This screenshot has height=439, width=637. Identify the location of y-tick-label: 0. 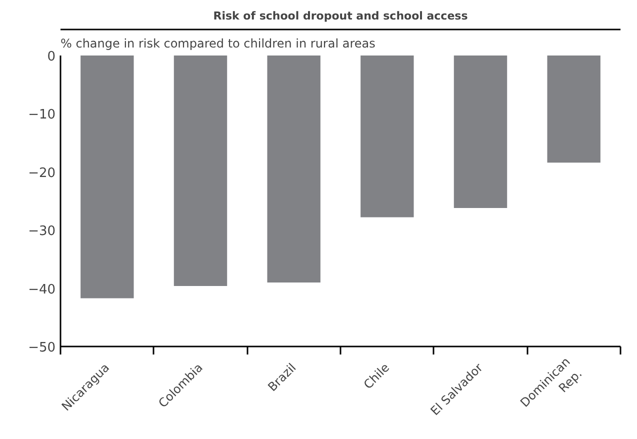
(51, 57).